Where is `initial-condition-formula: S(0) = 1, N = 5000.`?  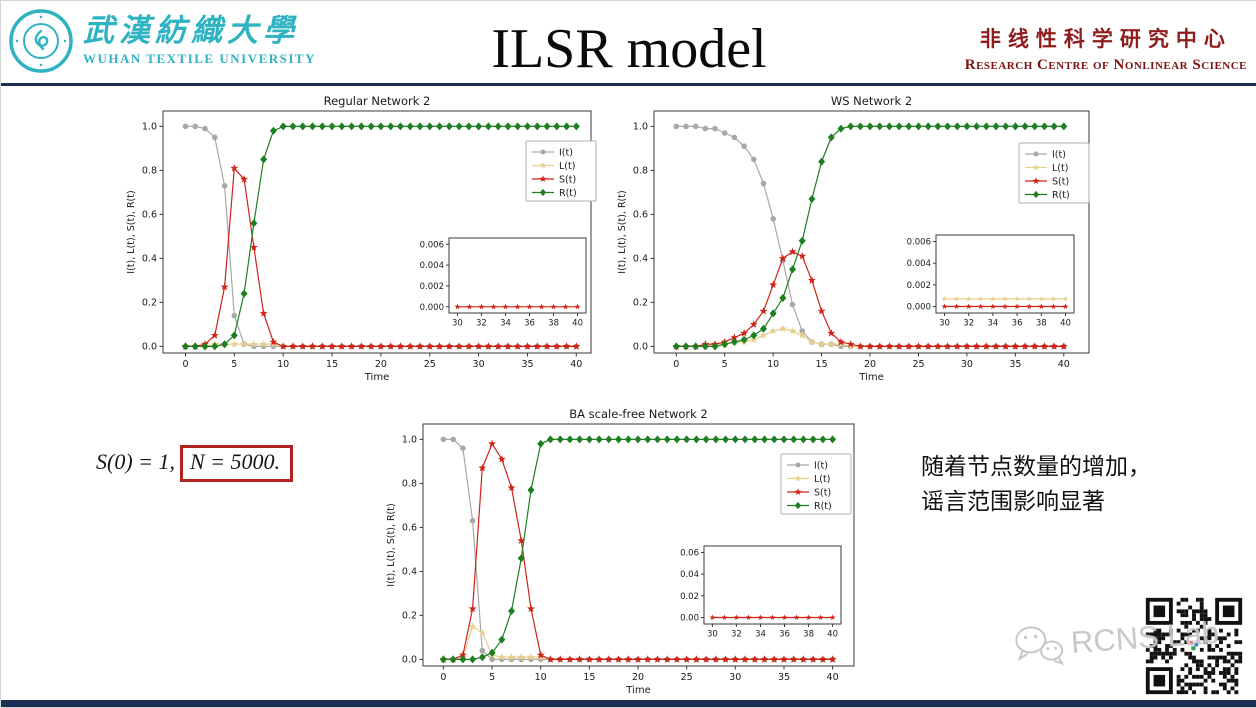 initial-condition-formula: S(0) = 1, N = 5000. is located at coordinates (195, 463).